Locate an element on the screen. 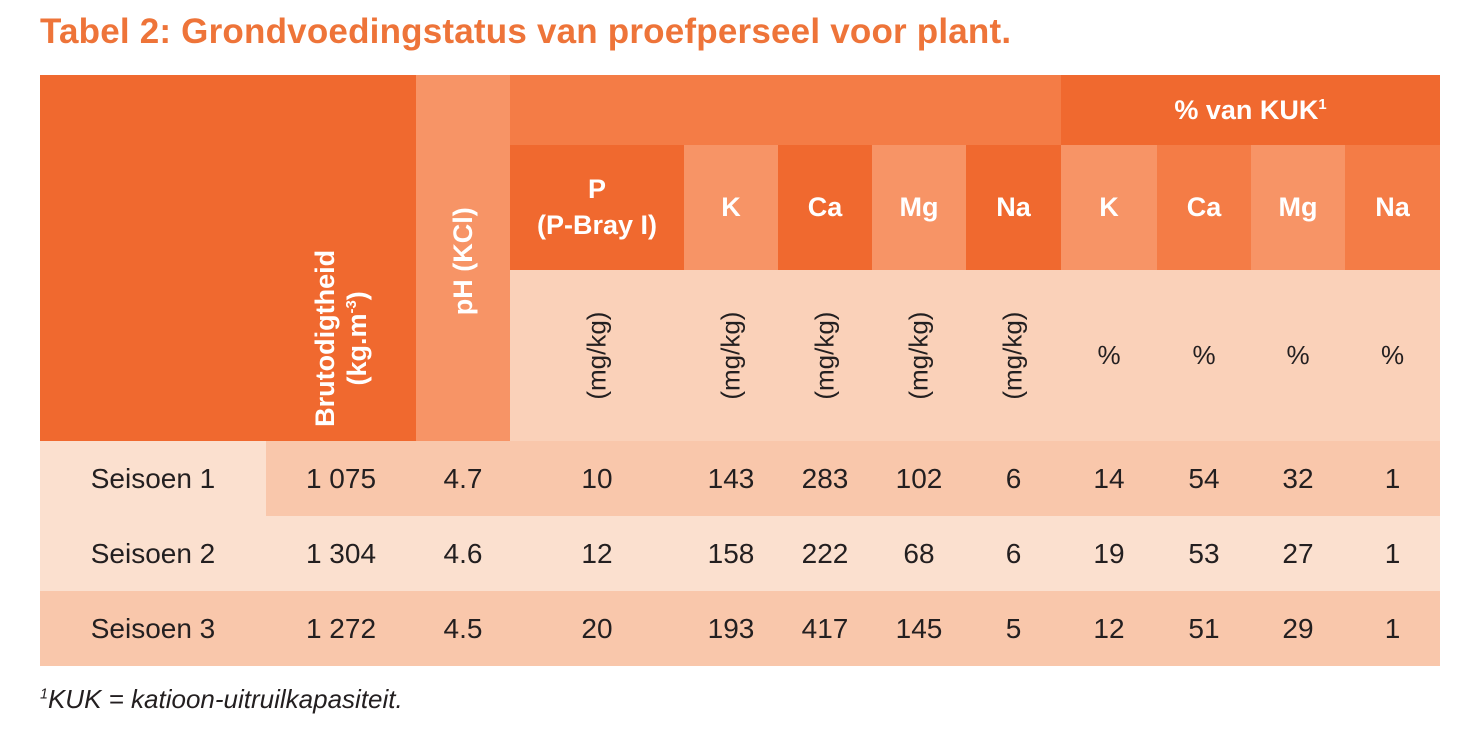 The image size is (1480, 748). header-k-pct: K is located at coordinates (1109, 207).